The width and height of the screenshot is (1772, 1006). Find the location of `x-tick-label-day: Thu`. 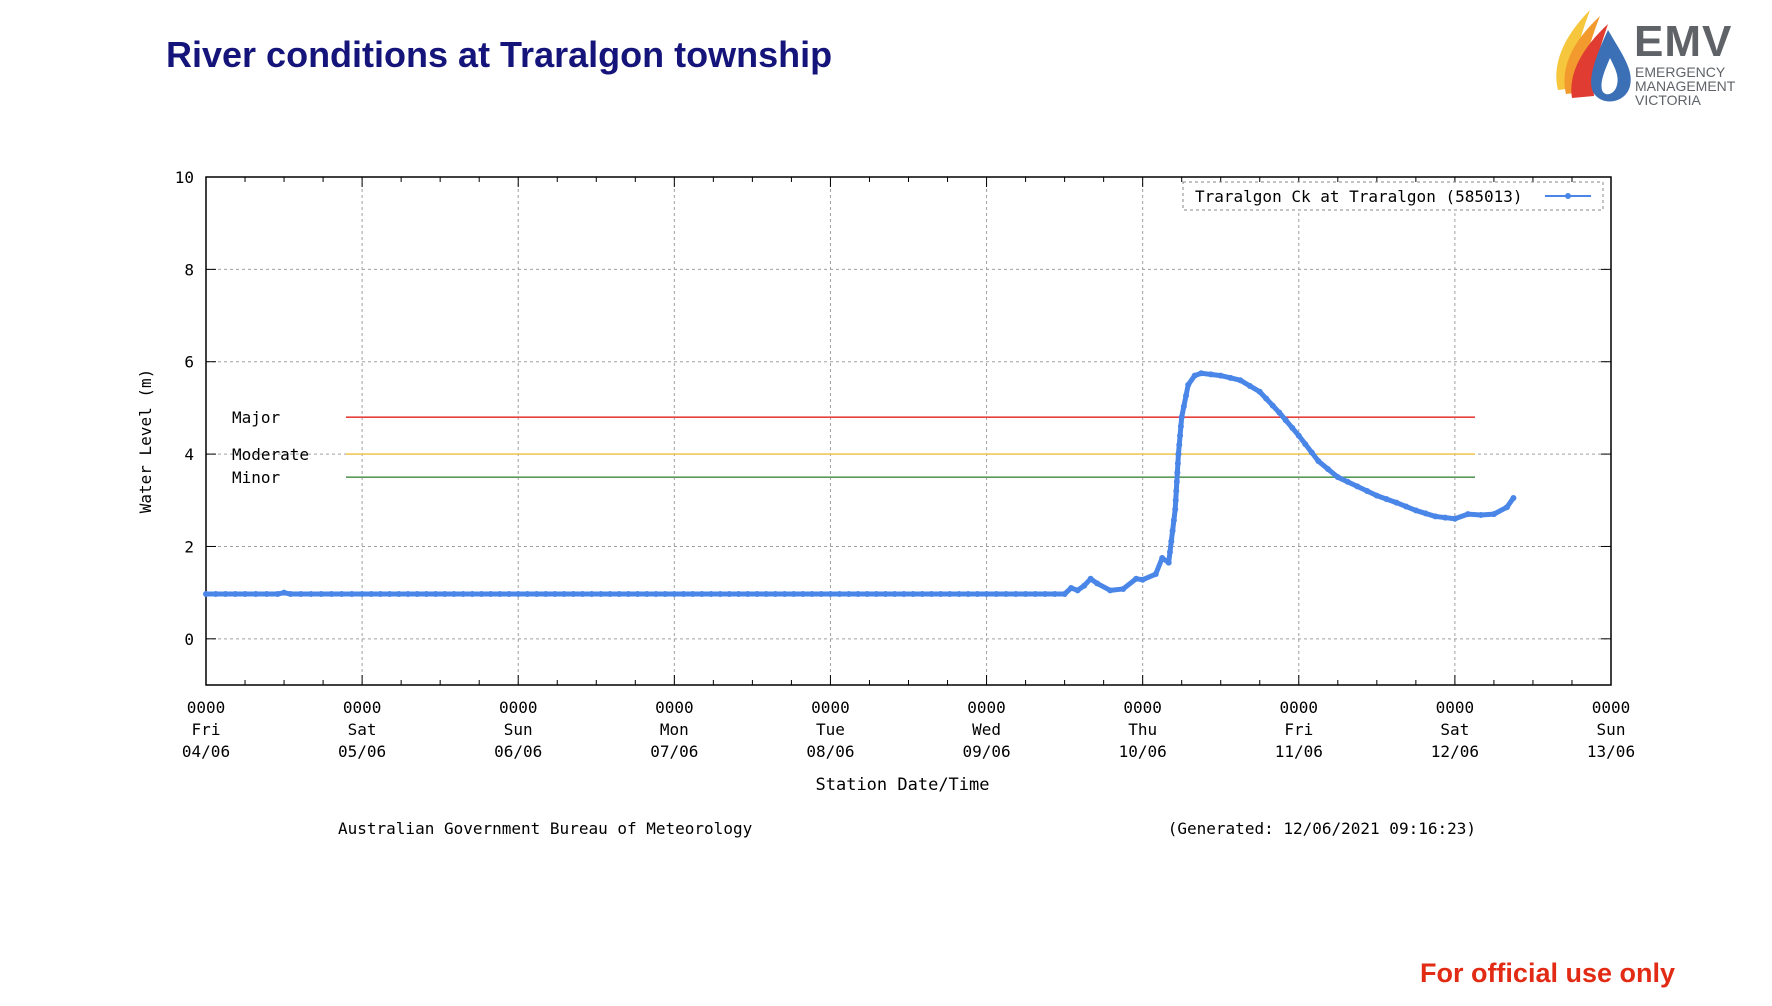

x-tick-label-day: Thu is located at coordinates (1142, 729).